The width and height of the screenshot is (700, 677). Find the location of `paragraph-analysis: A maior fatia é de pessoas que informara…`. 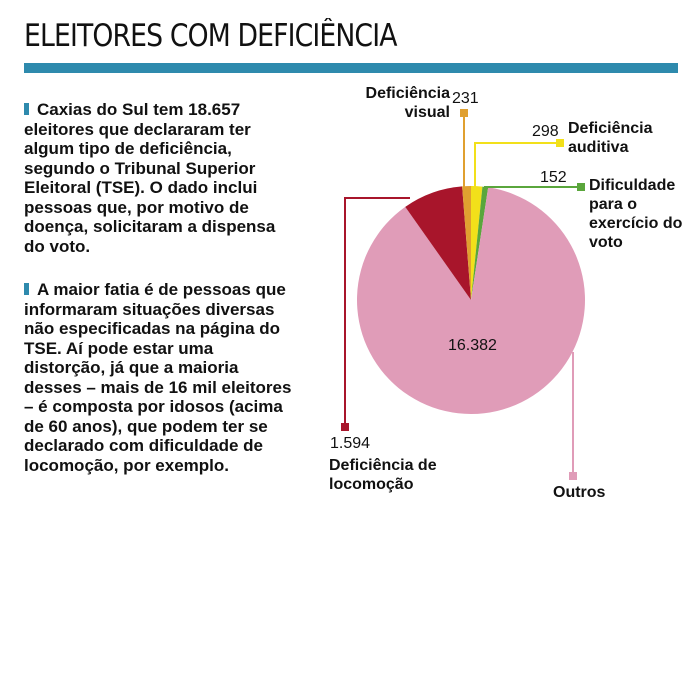

paragraph-analysis: A maior fatia é de pessoas que informara… is located at coordinates (159, 377).